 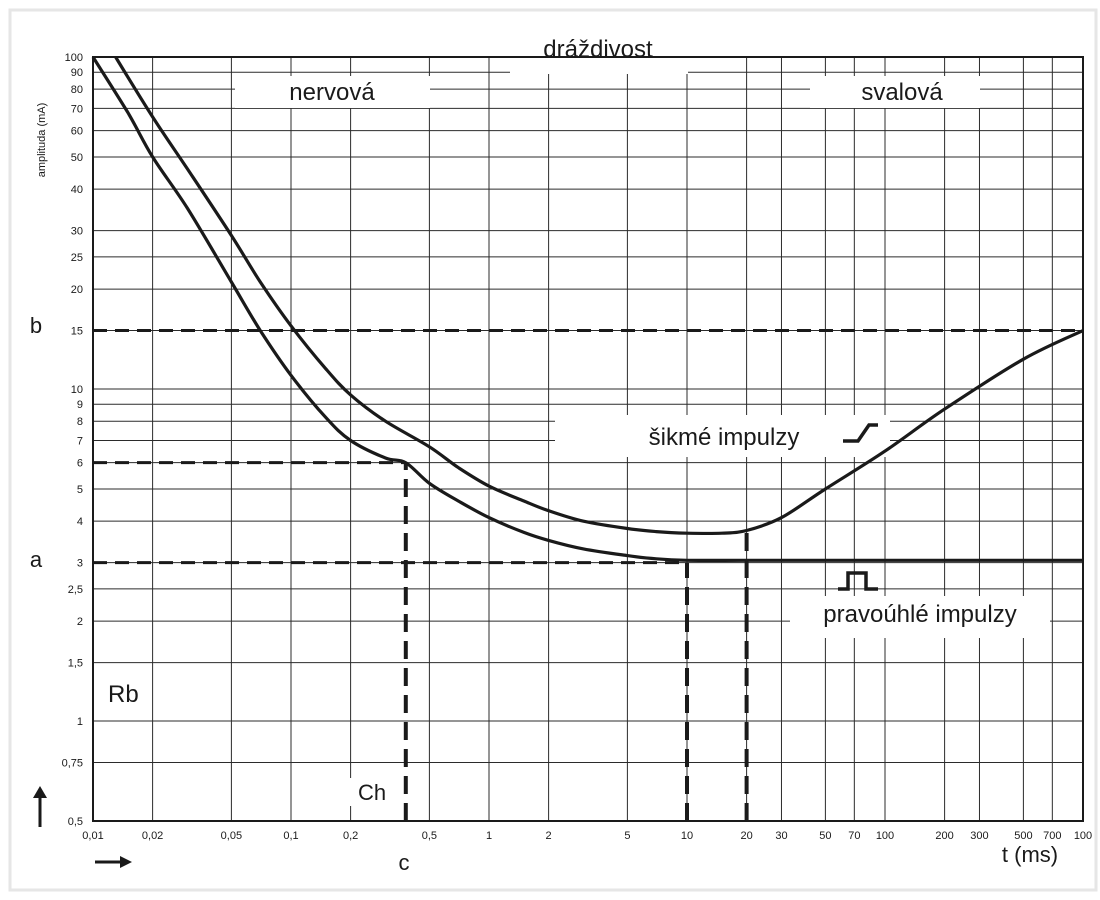 I want to click on y-tick-label: 8, so click(x=80, y=422).